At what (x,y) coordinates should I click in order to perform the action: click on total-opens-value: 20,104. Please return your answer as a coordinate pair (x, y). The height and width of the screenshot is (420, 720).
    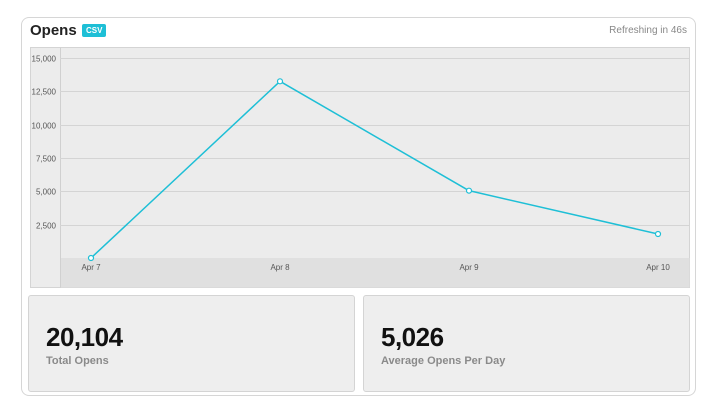
    Looking at the image, I should click on (84, 337).